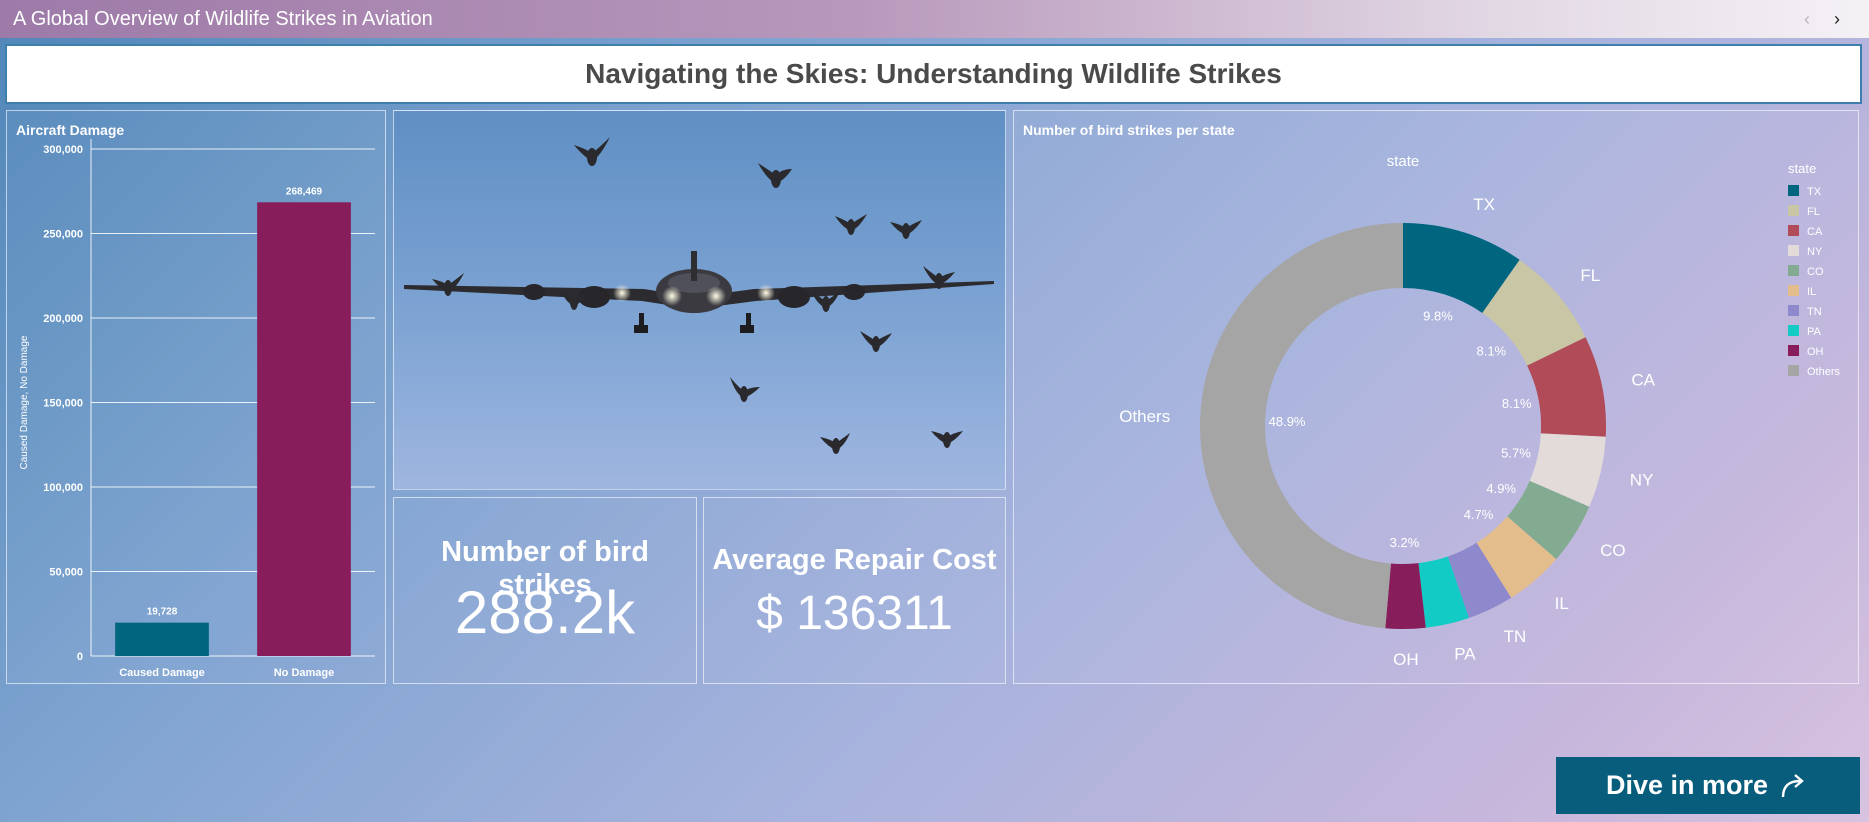 The width and height of the screenshot is (1869, 822). I want to click on y-axis-label: Caused Damage, No Damage, so click(24, 402).